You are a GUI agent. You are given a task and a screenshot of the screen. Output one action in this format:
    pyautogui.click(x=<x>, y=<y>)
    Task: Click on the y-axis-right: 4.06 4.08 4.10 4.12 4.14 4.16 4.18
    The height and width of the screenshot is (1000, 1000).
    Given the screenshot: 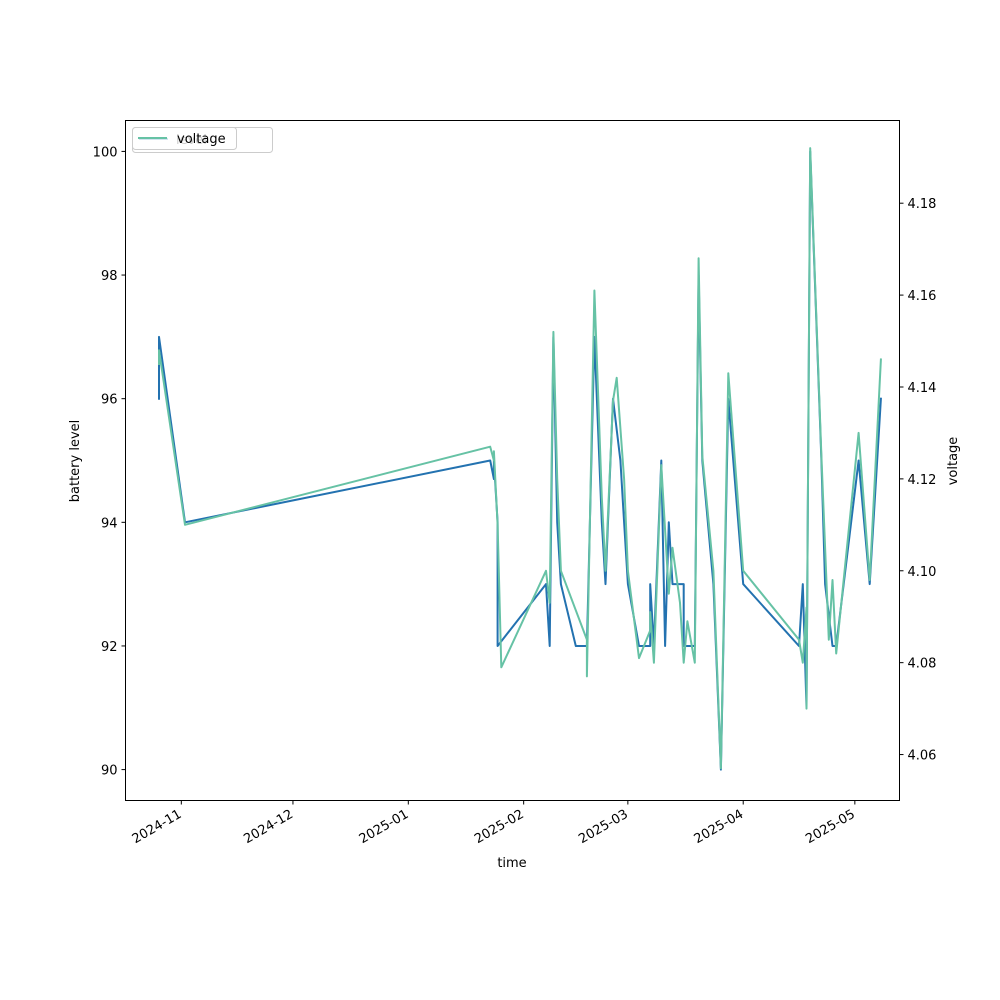 What is the action you would take?
    pyautogui.click(x=918, y=480)
    